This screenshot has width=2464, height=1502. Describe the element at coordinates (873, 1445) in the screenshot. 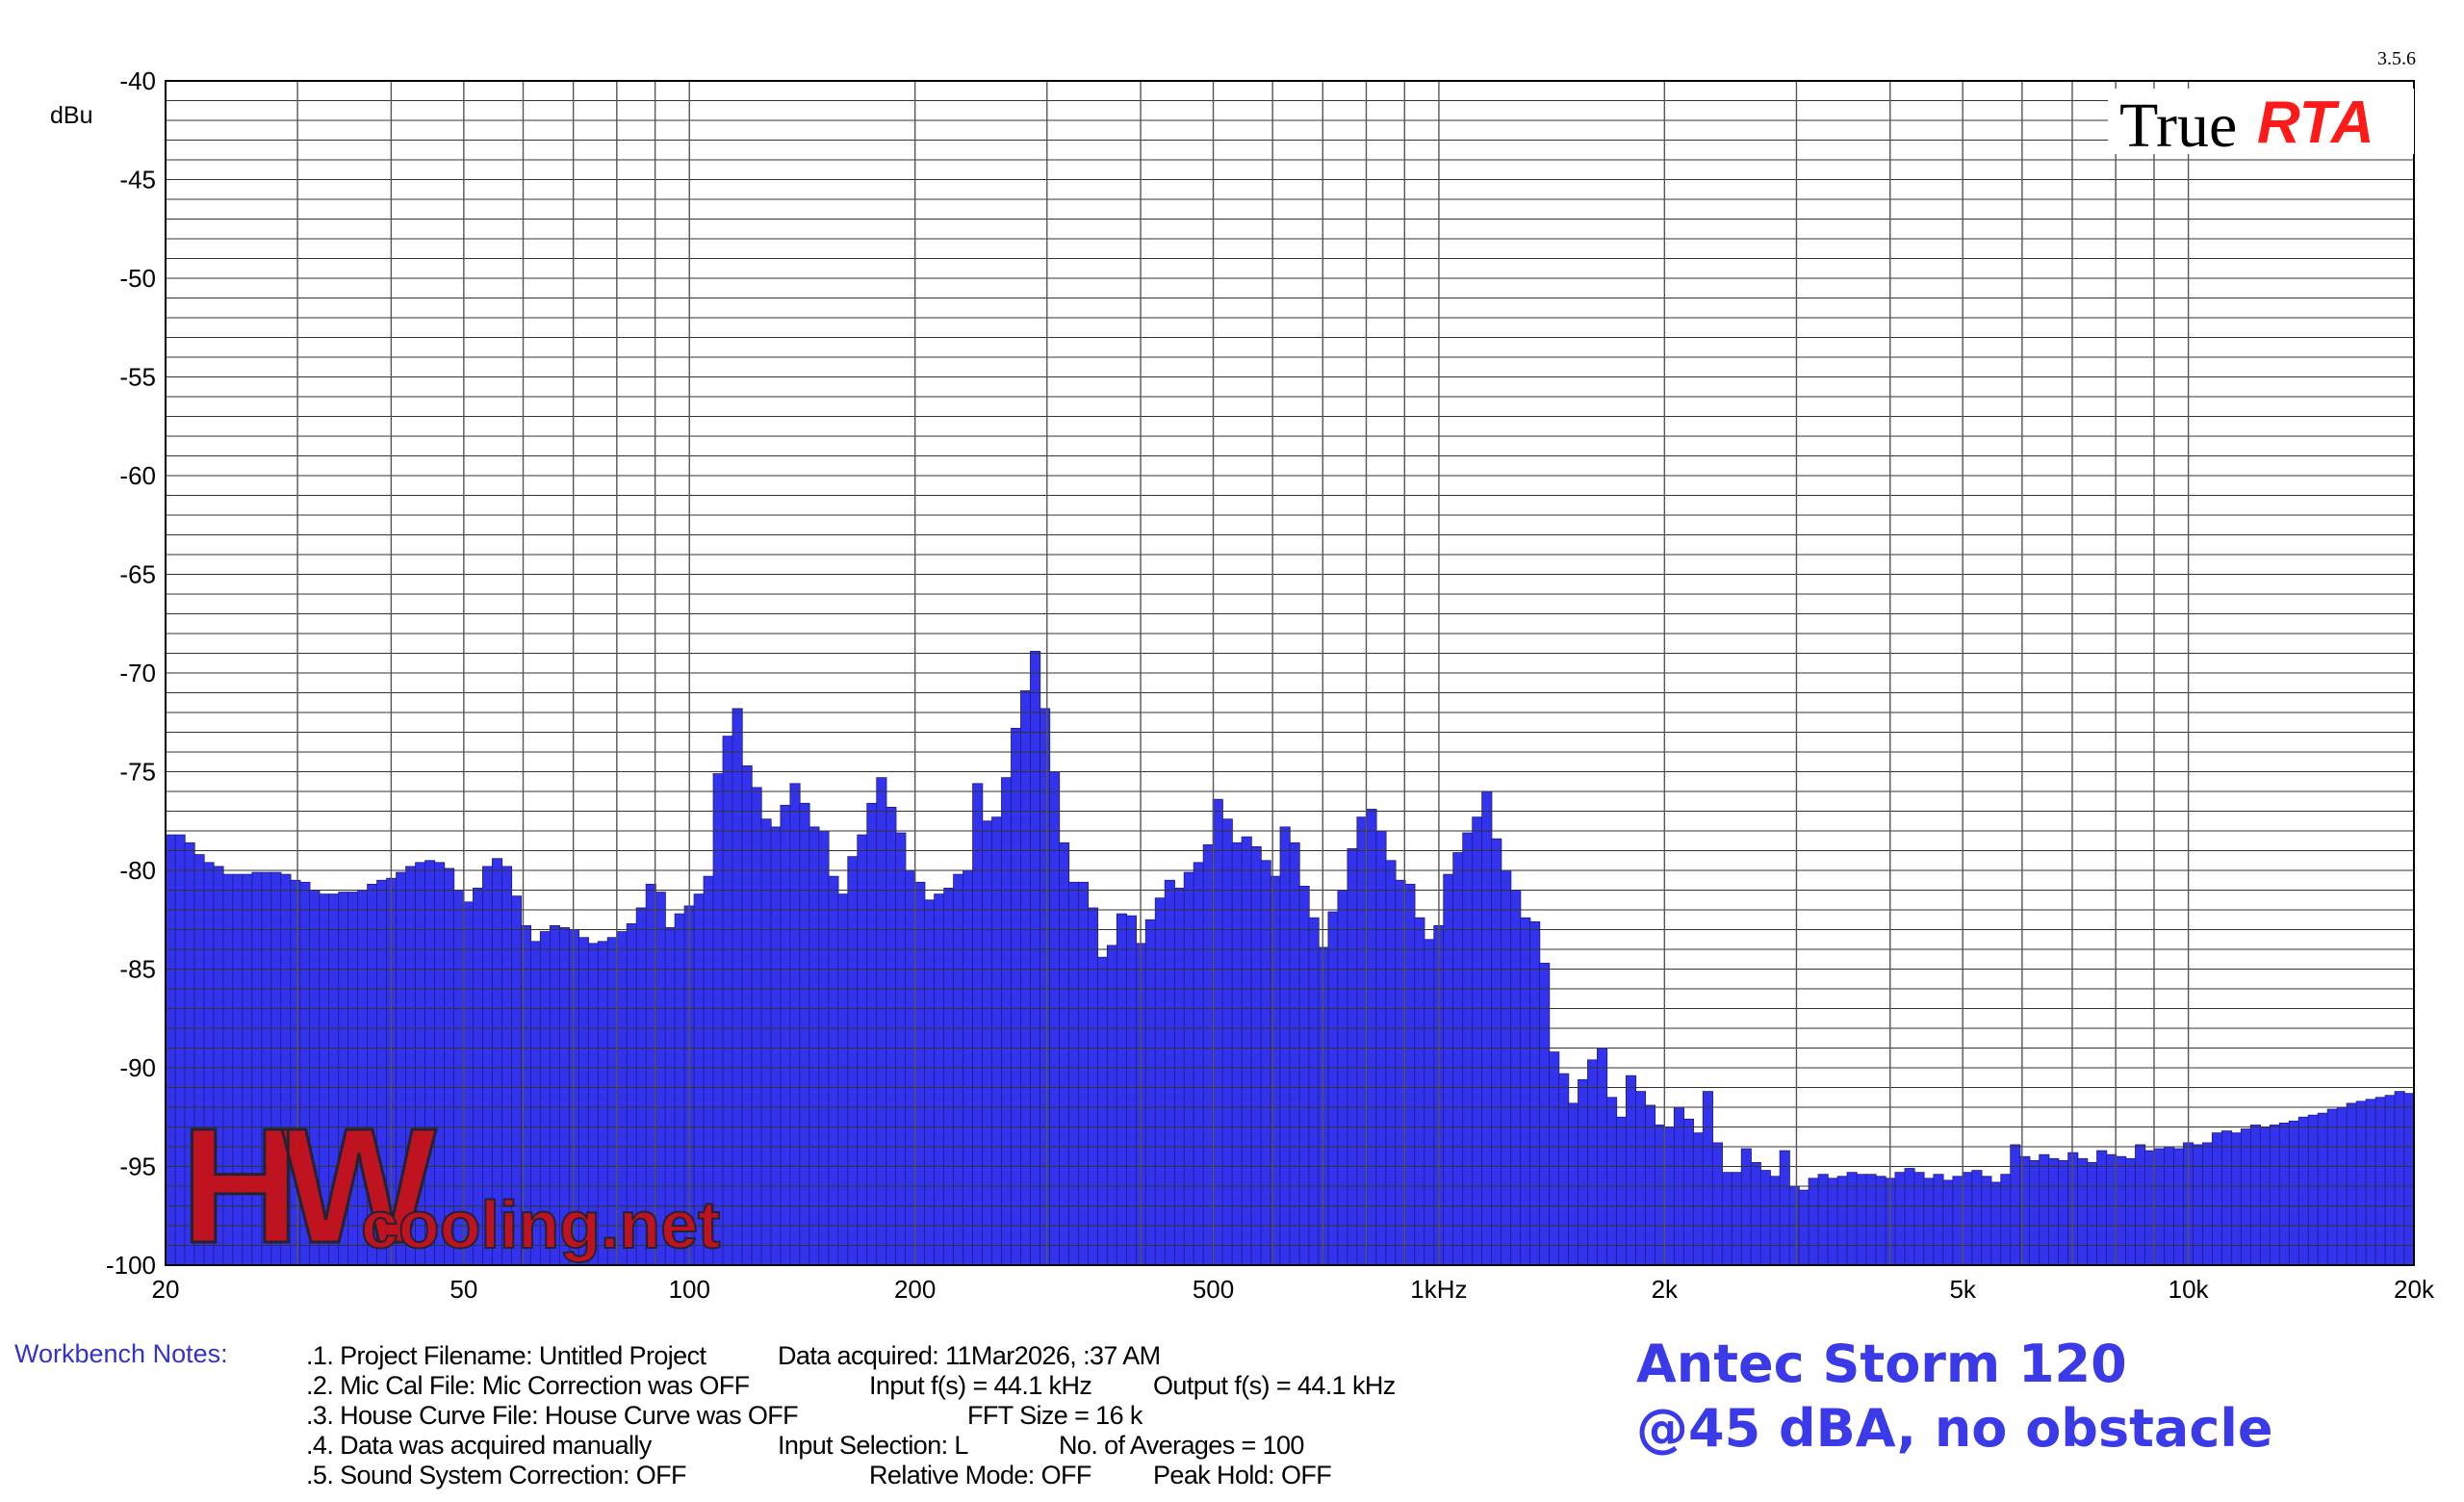

I see `note-input-selection: Input Selection: L` at that location.